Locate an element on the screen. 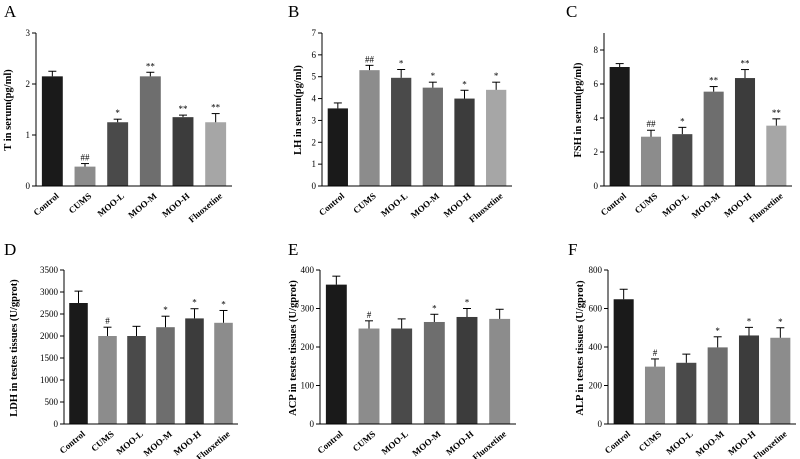 Image resolution: width=800 pixels, height=459 pixels. y-tick-label: 8 is located at coordinates (596, 50).